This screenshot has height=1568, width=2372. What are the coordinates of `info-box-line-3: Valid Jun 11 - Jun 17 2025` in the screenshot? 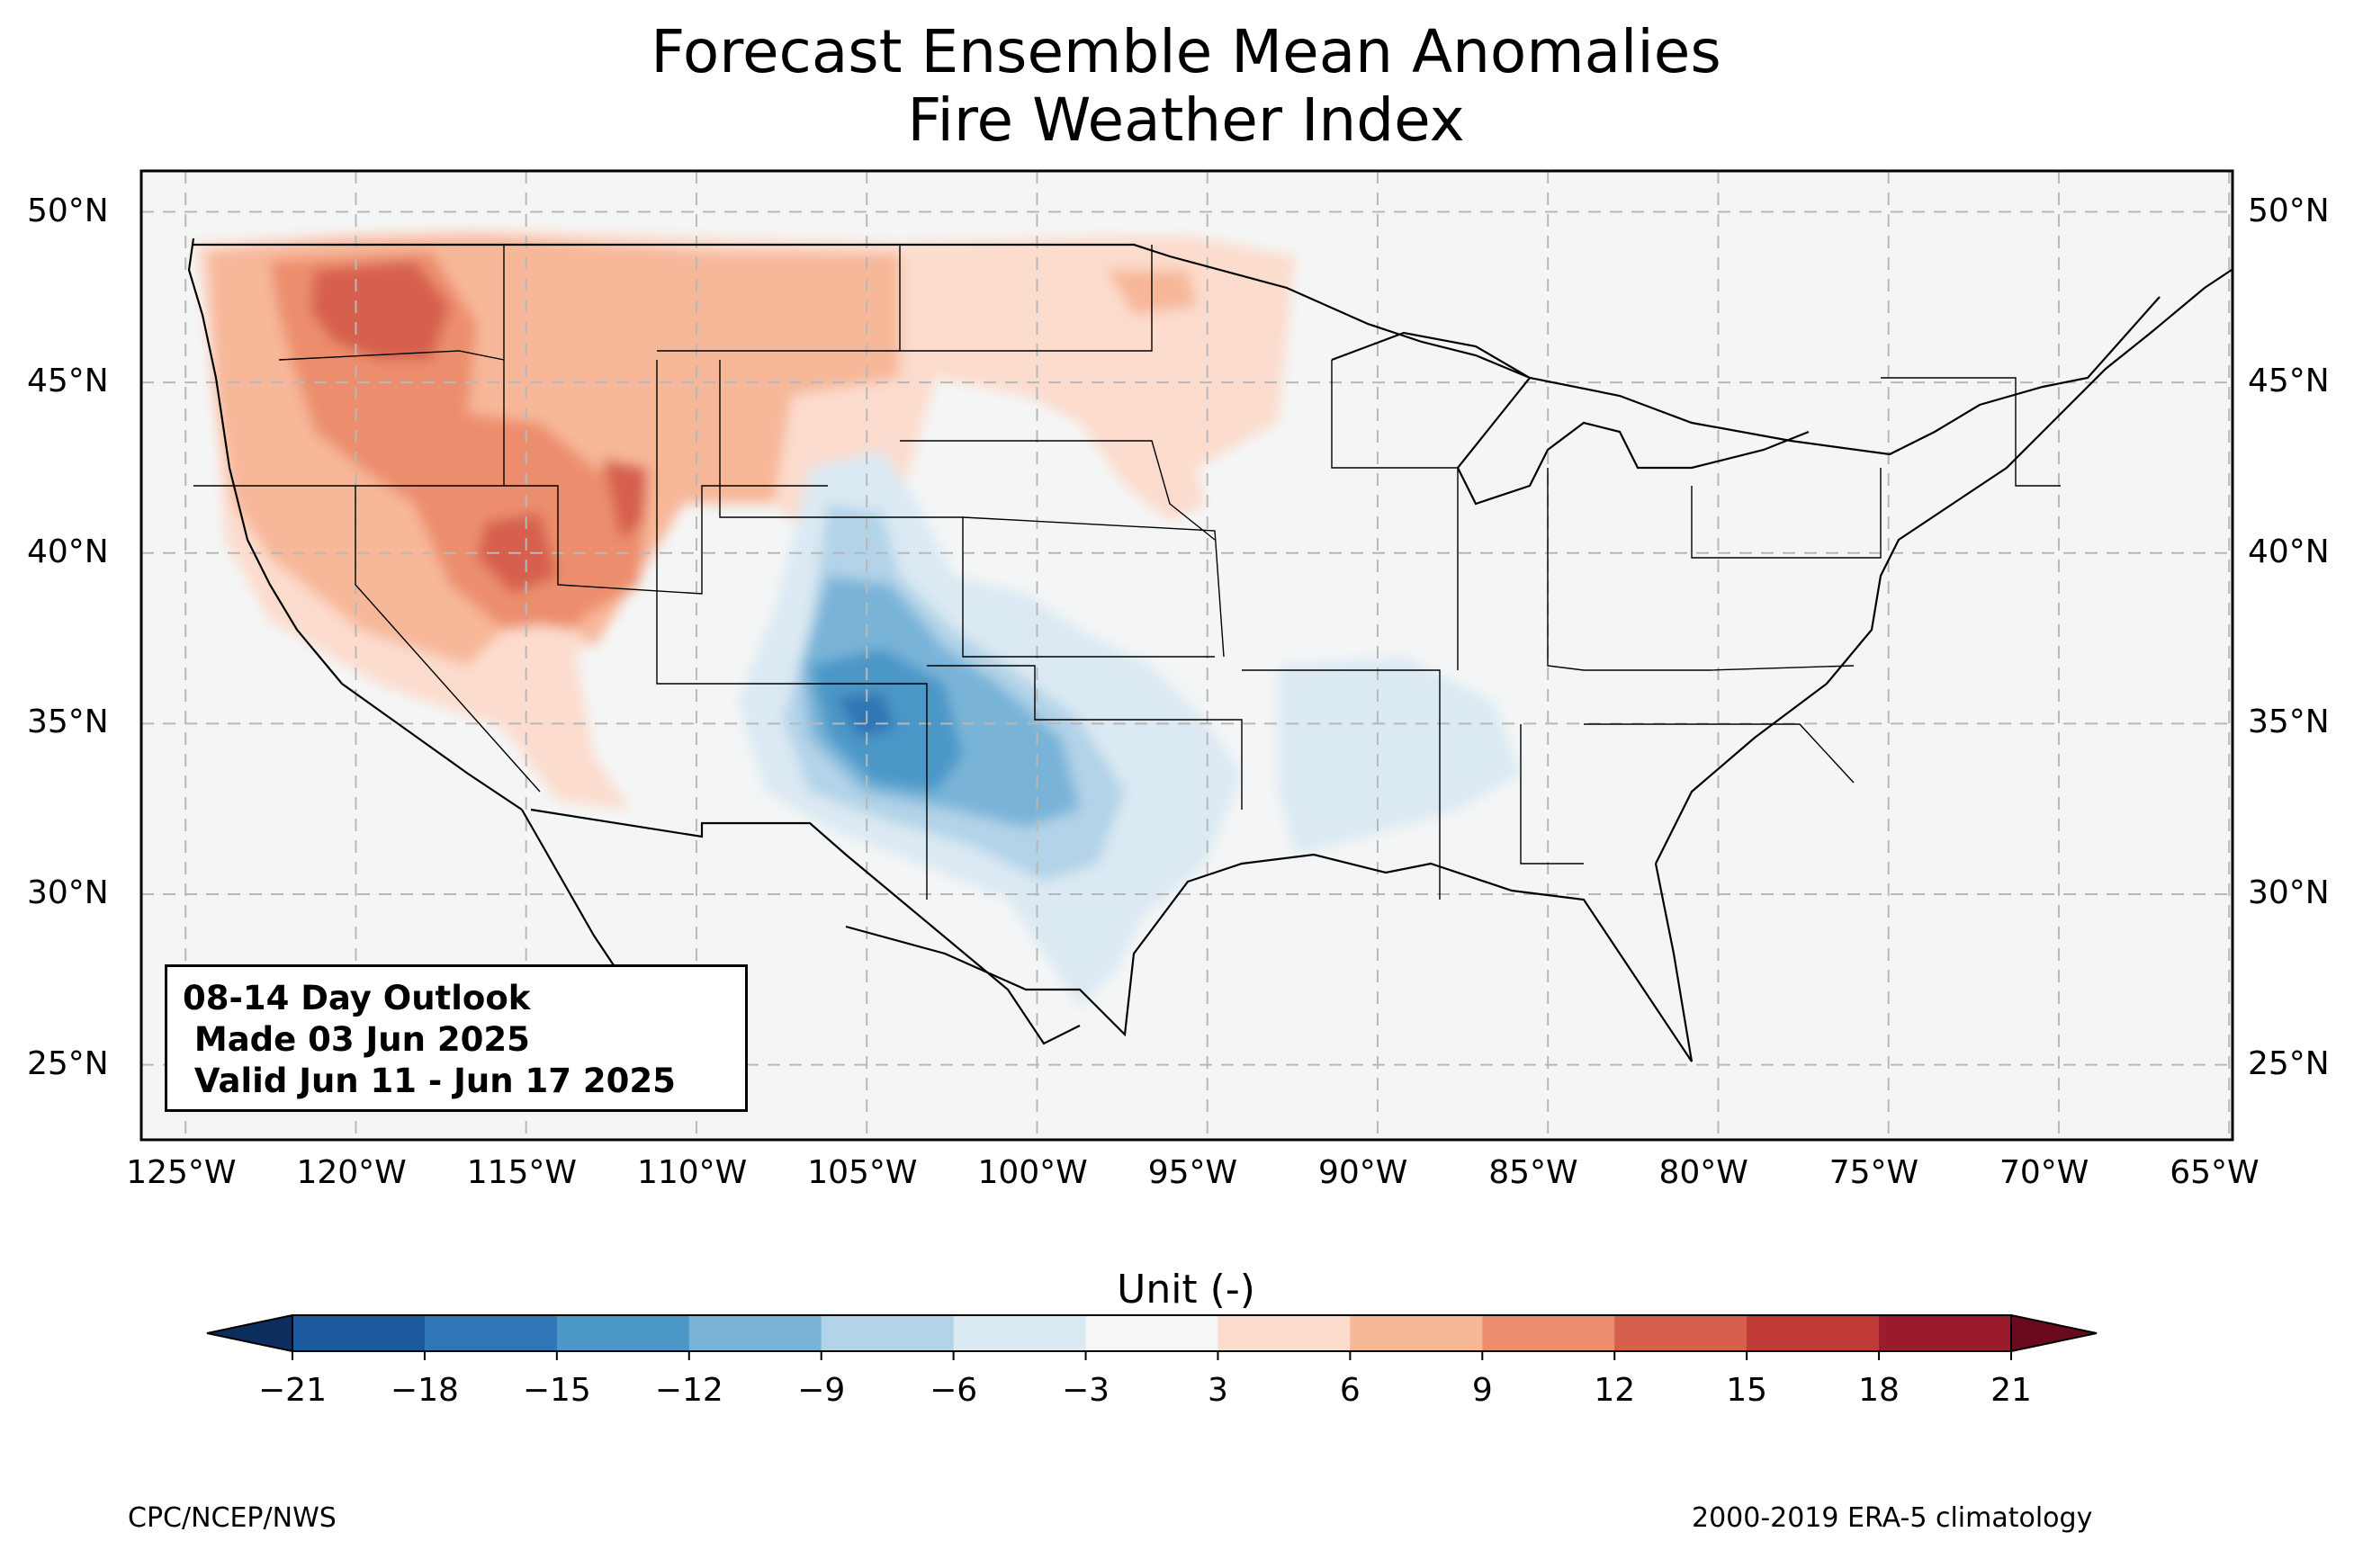 It's located at (429, 1081).